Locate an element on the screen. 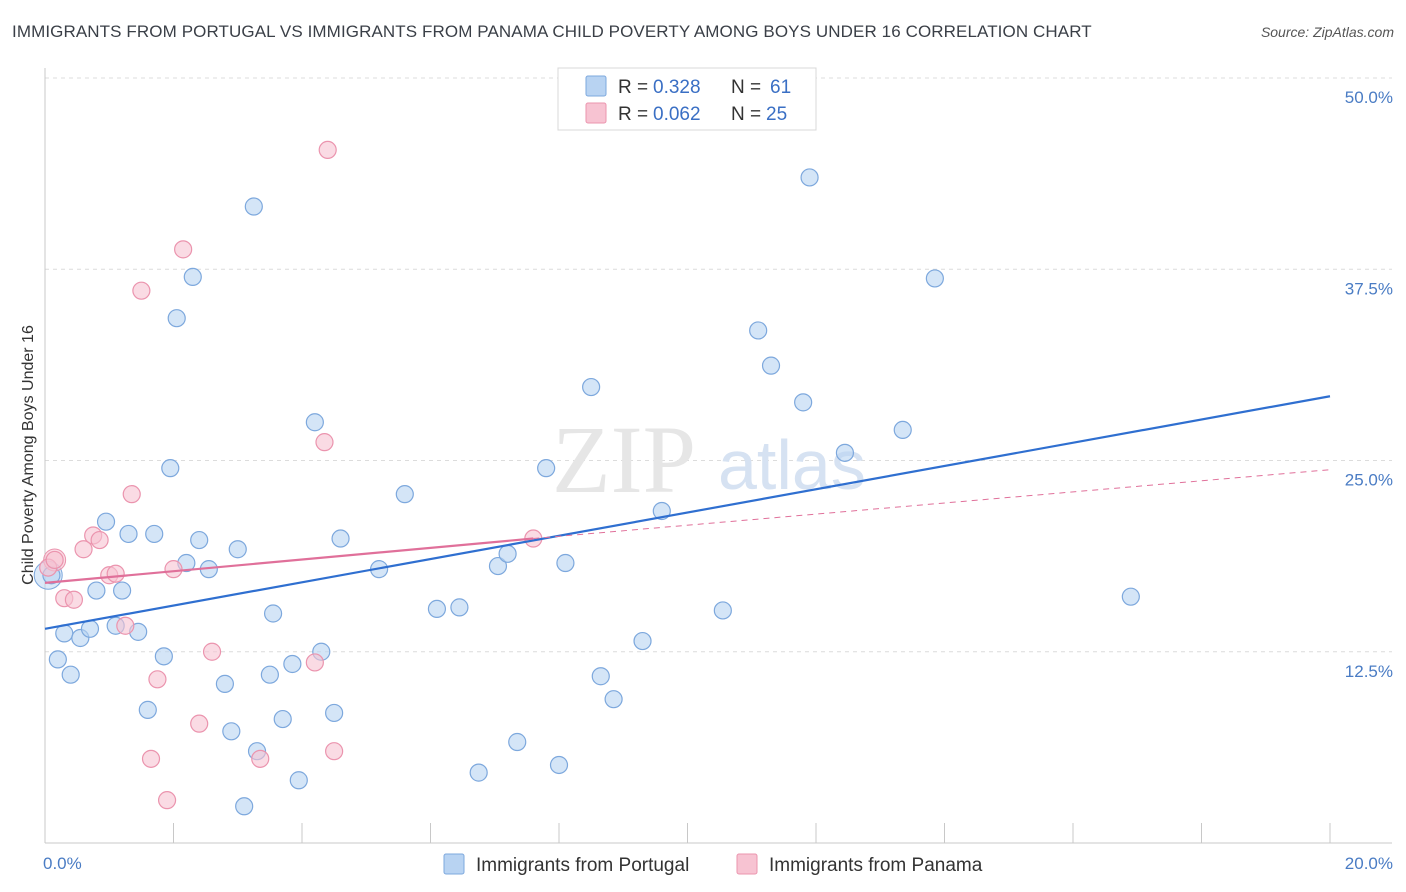 The height and width of the screenshot is (892, 1406). legend-r-value-panama: 0.062 is located at coordinates (677, 114).